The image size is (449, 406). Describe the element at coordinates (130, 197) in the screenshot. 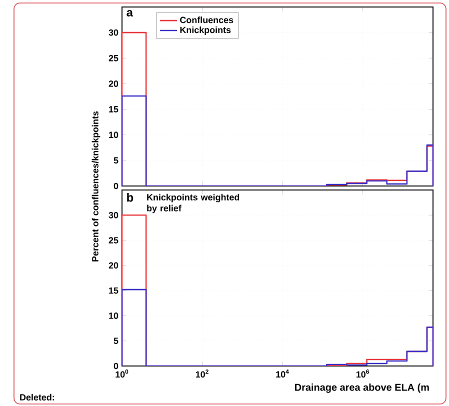

I see `chart-title: b` at that location.